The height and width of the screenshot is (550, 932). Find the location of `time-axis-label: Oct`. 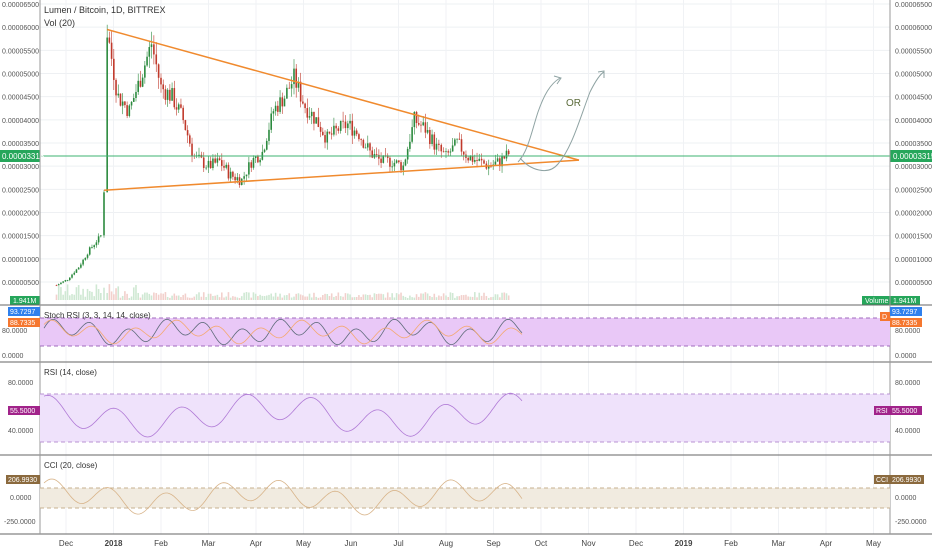

time-axis-label: Oct is located at coordinates (541, 543).